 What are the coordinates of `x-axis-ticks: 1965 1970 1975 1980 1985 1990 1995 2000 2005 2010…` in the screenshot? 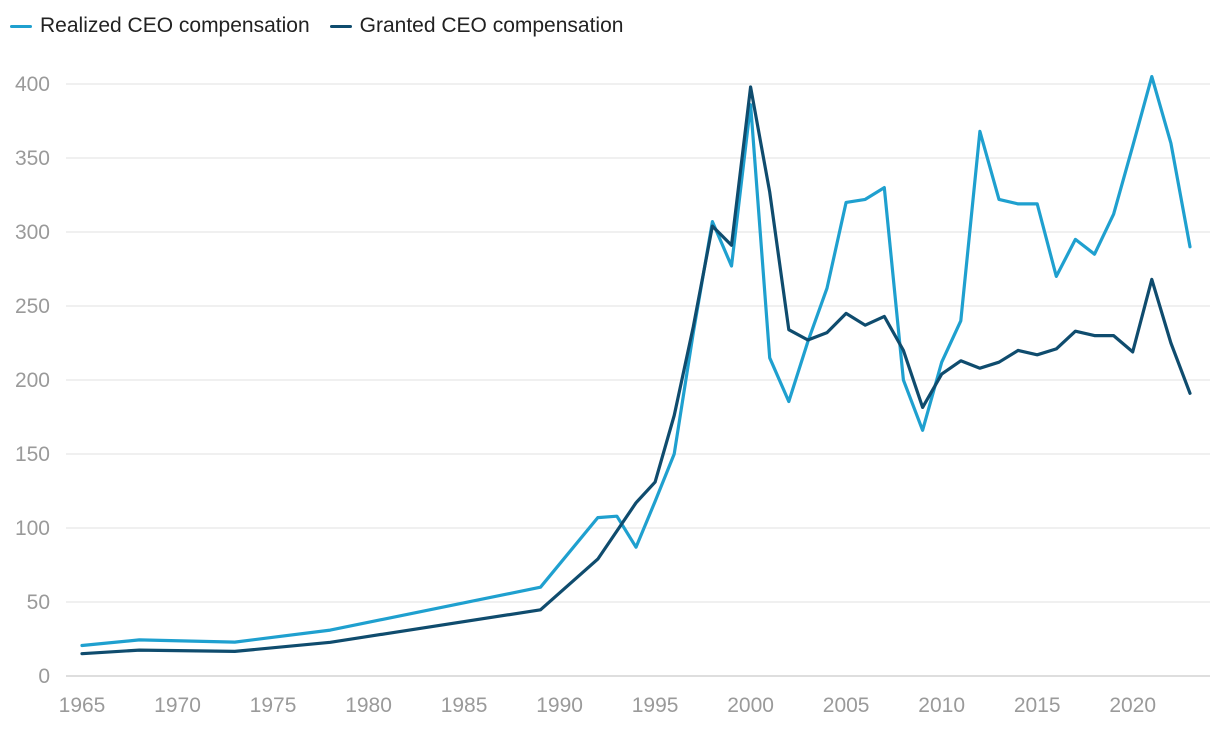 It's located at (607, 705).